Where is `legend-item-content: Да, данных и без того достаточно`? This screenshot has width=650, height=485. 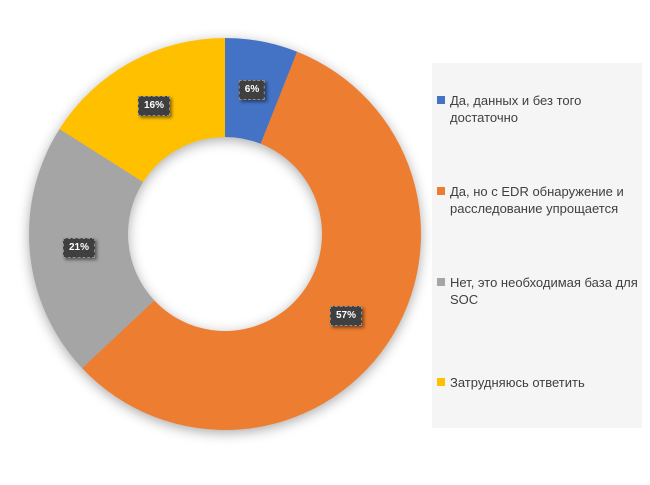 legend-item-content: Да, данных и без того достаточно is located at coordinates (538, 109).